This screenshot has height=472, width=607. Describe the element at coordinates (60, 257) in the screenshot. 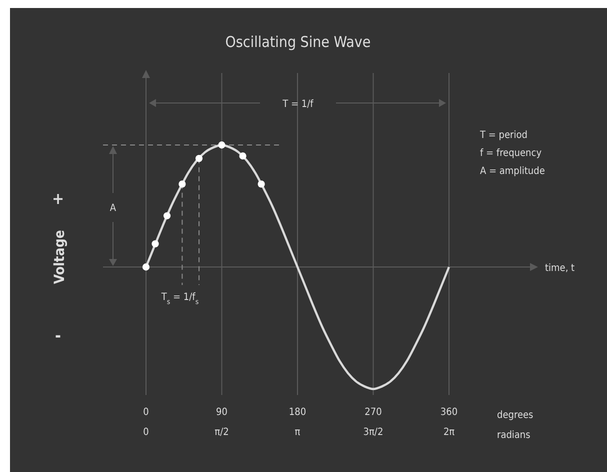

I see `text: Voltage` at that location.